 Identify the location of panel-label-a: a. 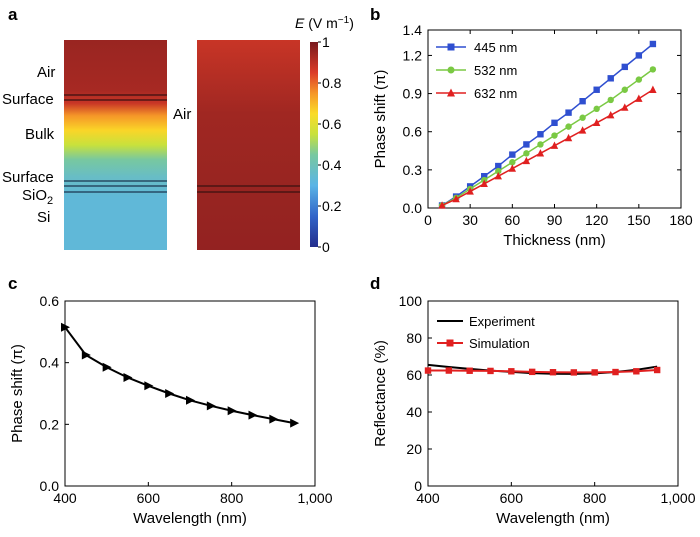
(13, 14).